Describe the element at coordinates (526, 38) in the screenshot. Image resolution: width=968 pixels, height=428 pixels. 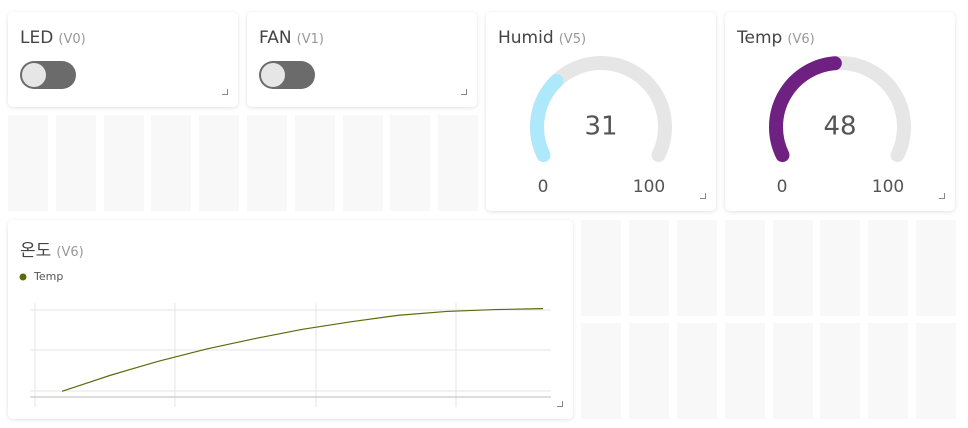
I see `widget-title: Humid` at that location.